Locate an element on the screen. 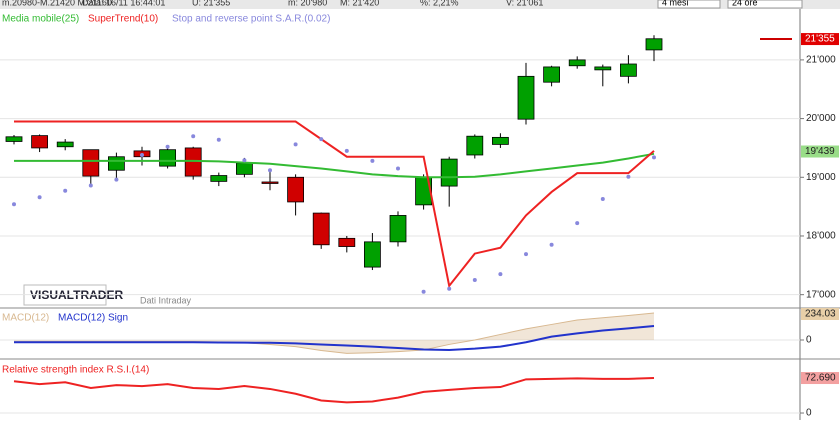  top-bar is located at coordinates (420, 4).